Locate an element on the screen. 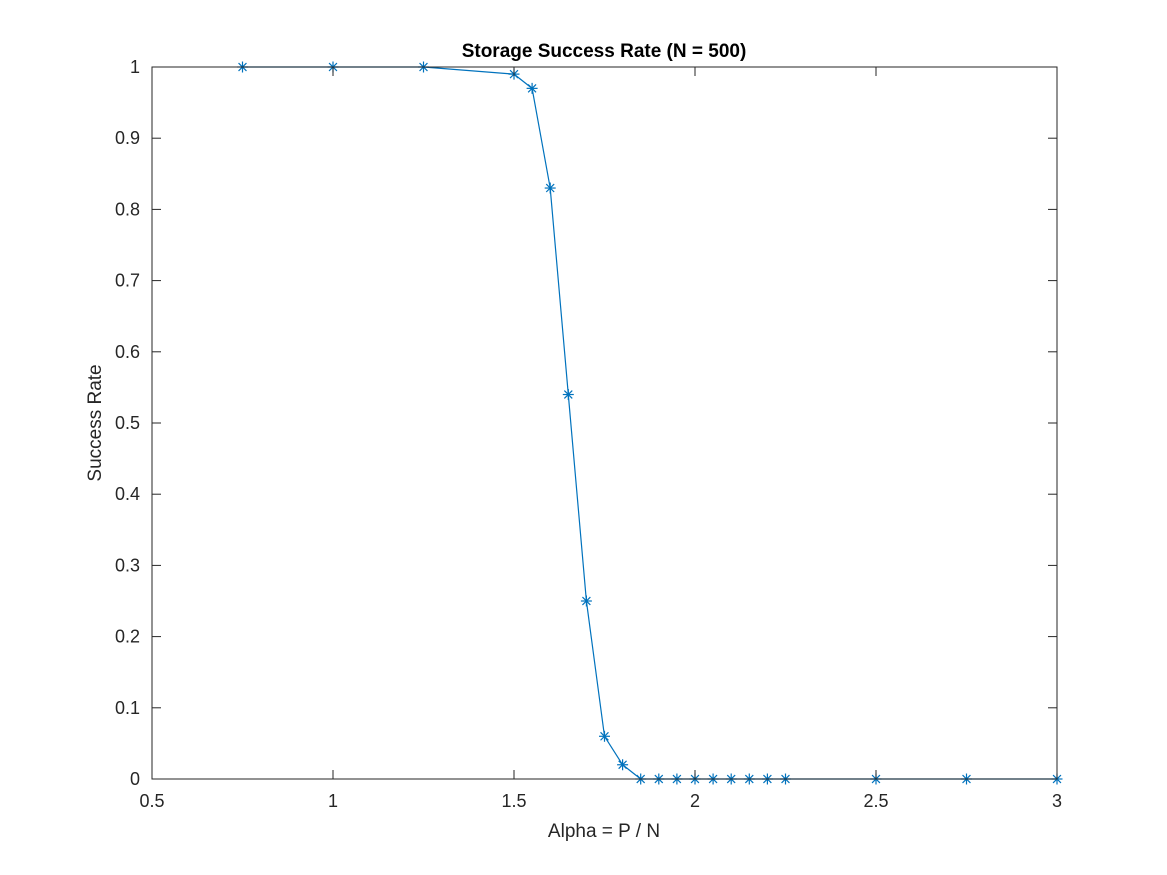 The width and height of the screenshot is (1167, 875). x-tick-label: 0.5 is located at coordinates (151, 801).